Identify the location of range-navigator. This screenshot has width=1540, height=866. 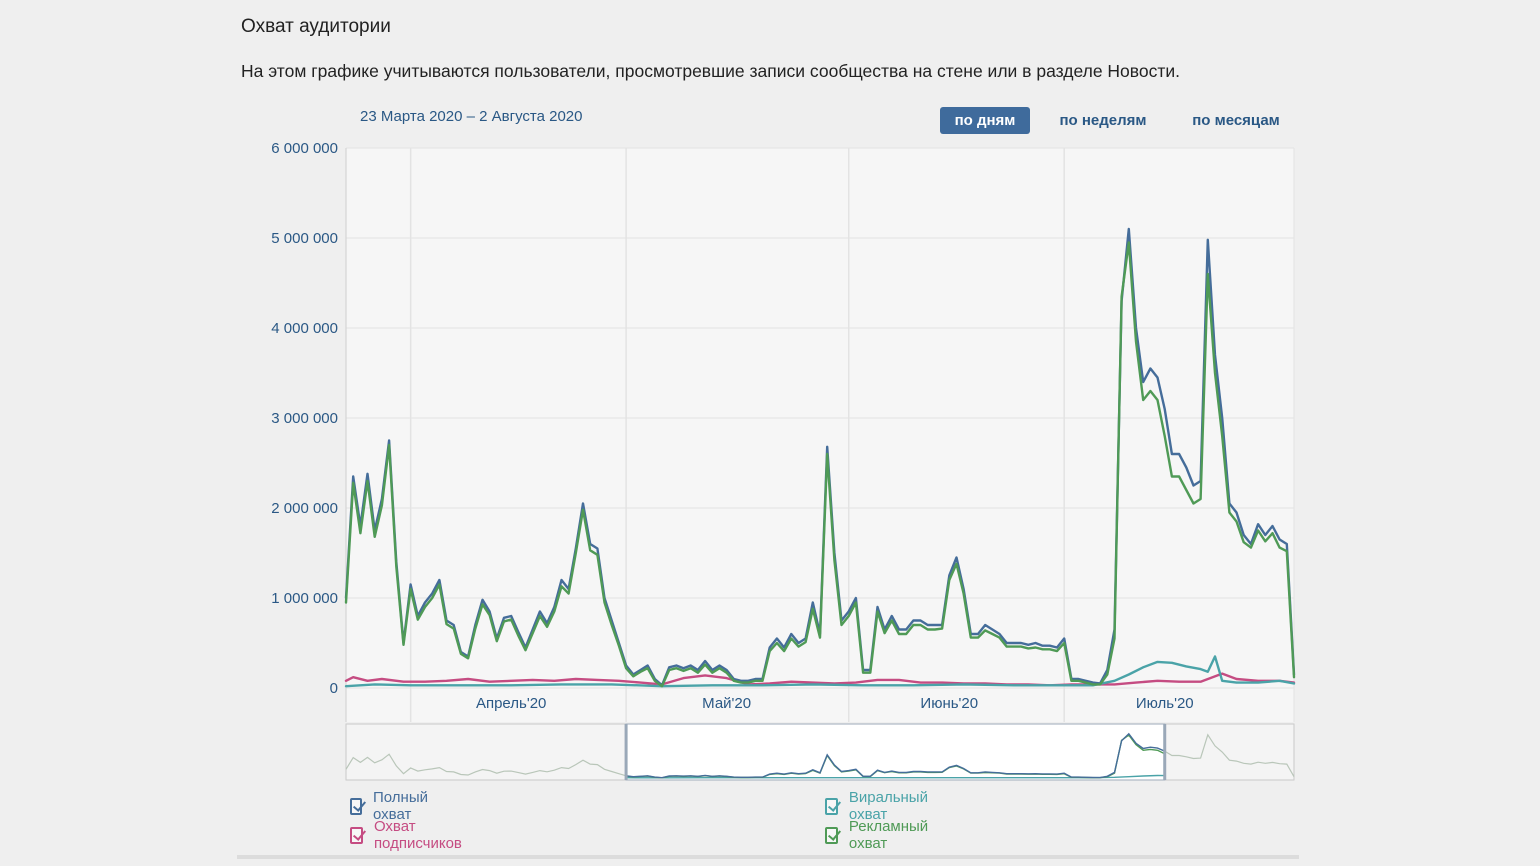
(820, 752).